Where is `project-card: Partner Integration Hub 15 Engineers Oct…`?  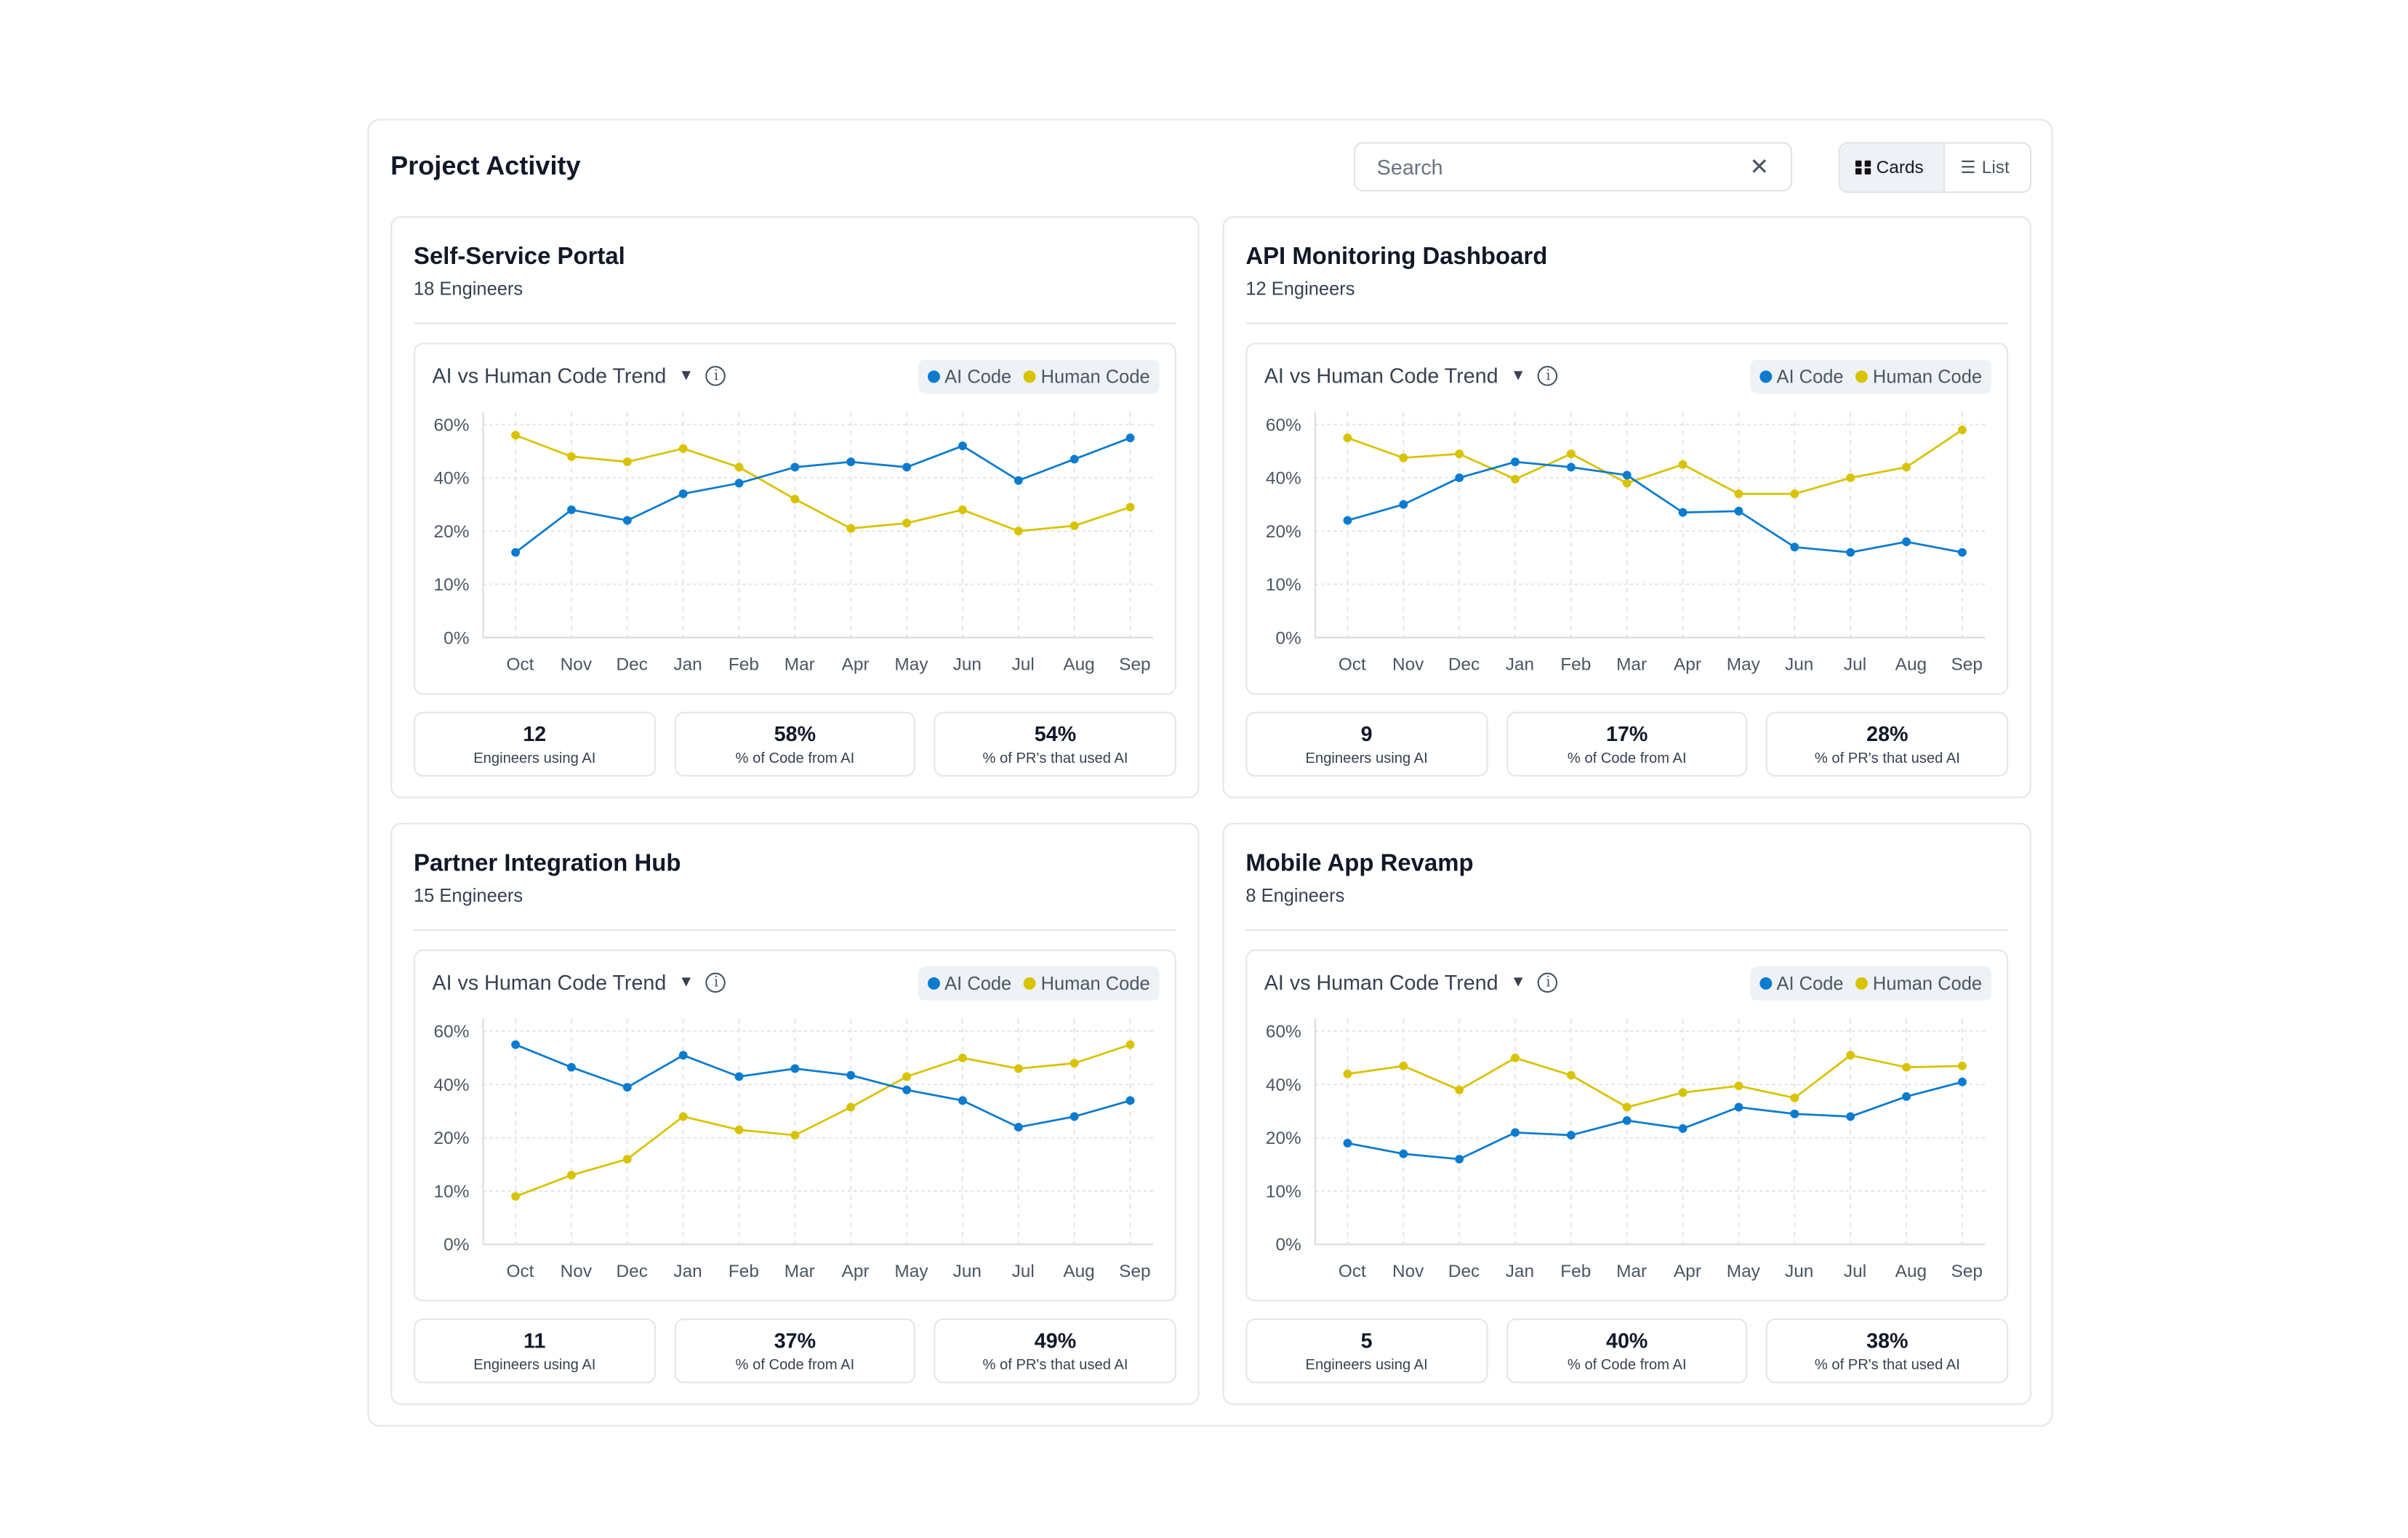
project-card: Partner Integration Hub 15 Engineers Oct… is located at coordinates (795, 1114).